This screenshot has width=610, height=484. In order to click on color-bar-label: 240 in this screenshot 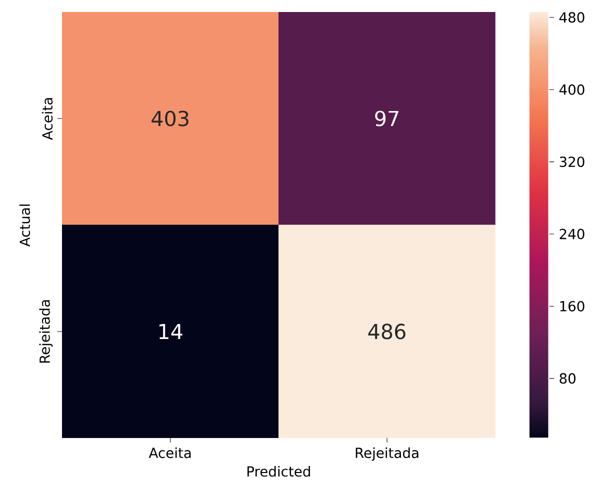, I will do `click(572, 234)`.